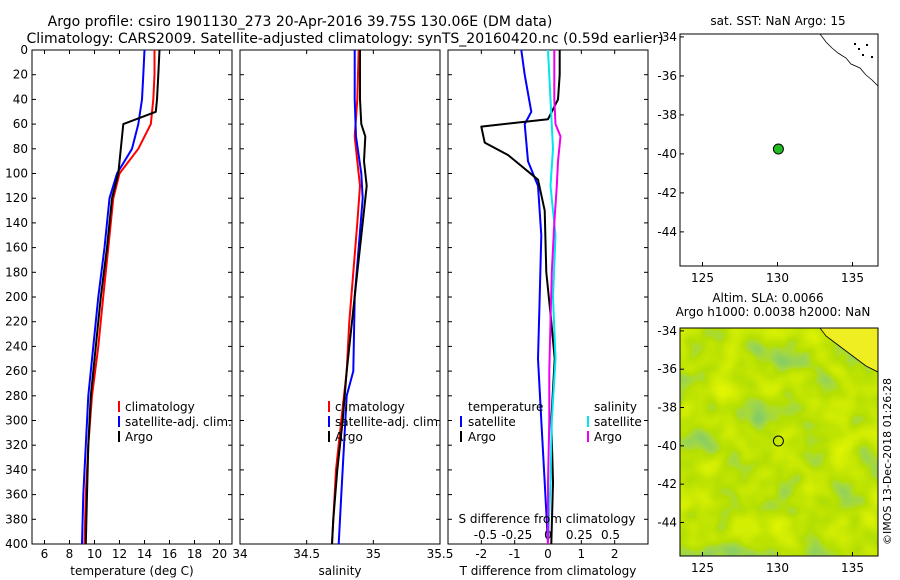  What do you see at coordinates (582, 554) in the screenshot?
I see `difference-x-tick-label: 1` at bounding box center [582, 554].